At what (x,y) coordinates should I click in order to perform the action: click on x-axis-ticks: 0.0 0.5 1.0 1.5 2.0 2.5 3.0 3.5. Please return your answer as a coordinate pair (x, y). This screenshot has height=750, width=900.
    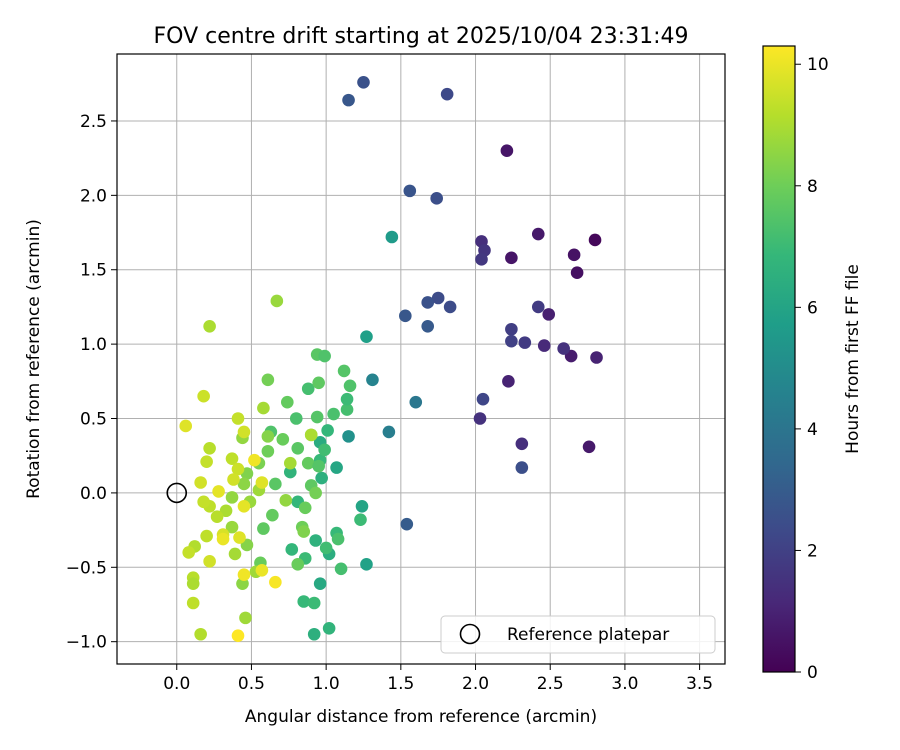
    Looking at the image, I should click on (438, 679).